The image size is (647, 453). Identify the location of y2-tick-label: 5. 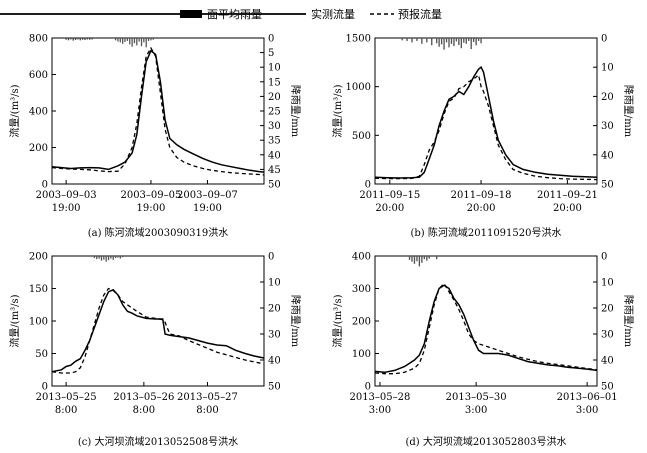
(271, 53).